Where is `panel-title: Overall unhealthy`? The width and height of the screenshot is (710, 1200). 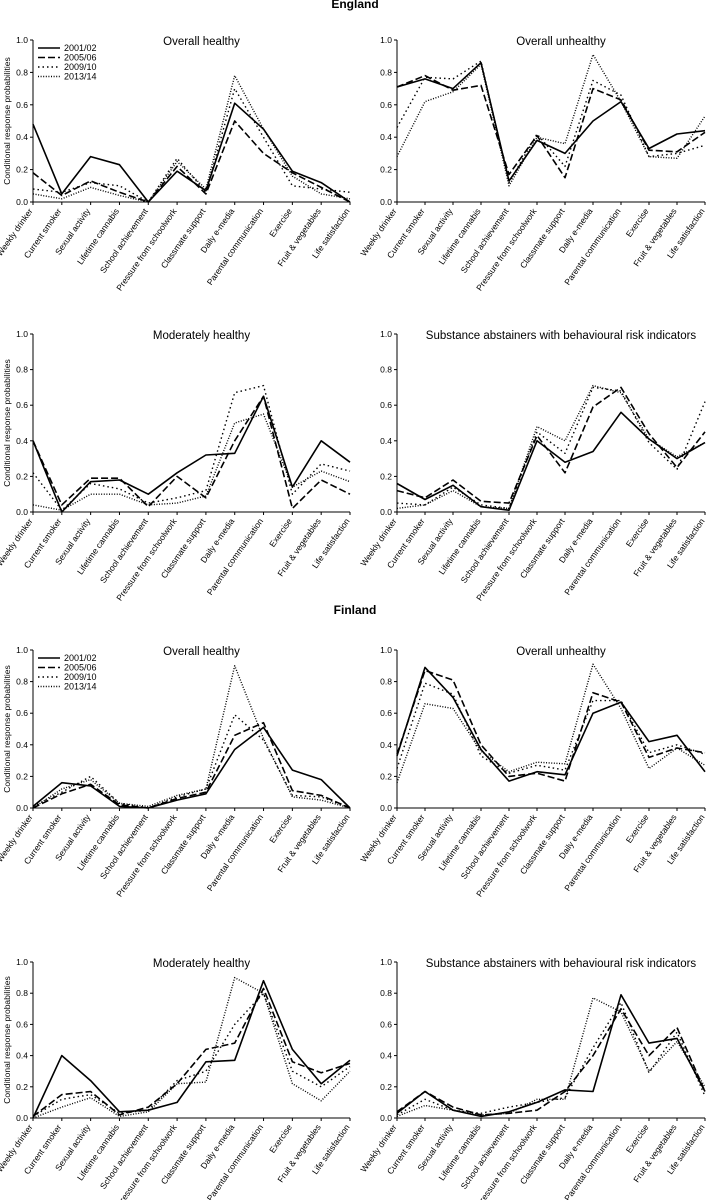
panel-title: Overall unhealthy is located at coordinates (561, 652).